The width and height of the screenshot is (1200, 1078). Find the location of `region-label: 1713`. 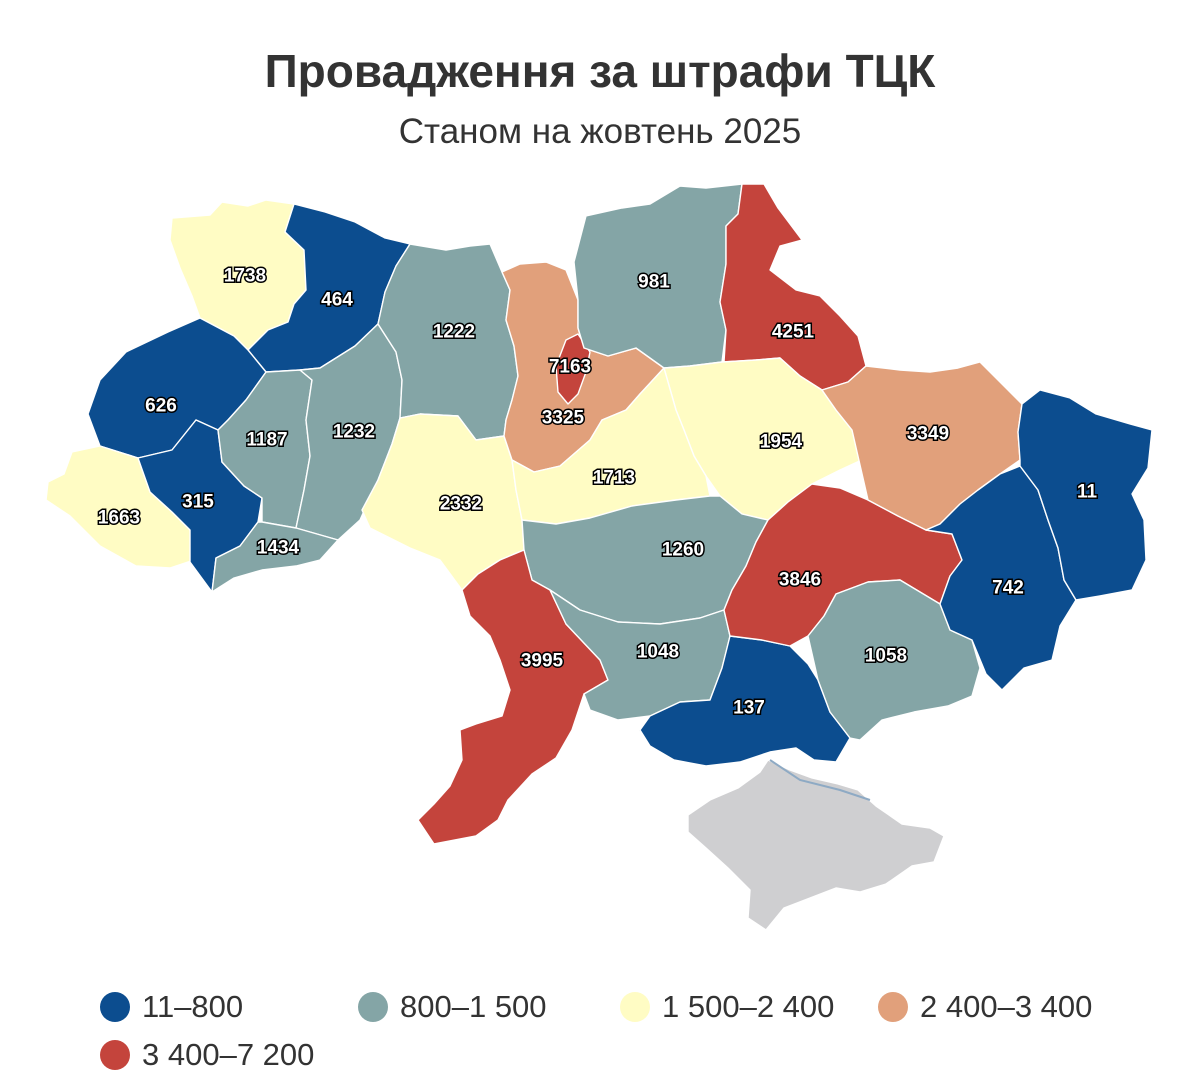

region-label: 1713 is located at coordinates (614, 478).